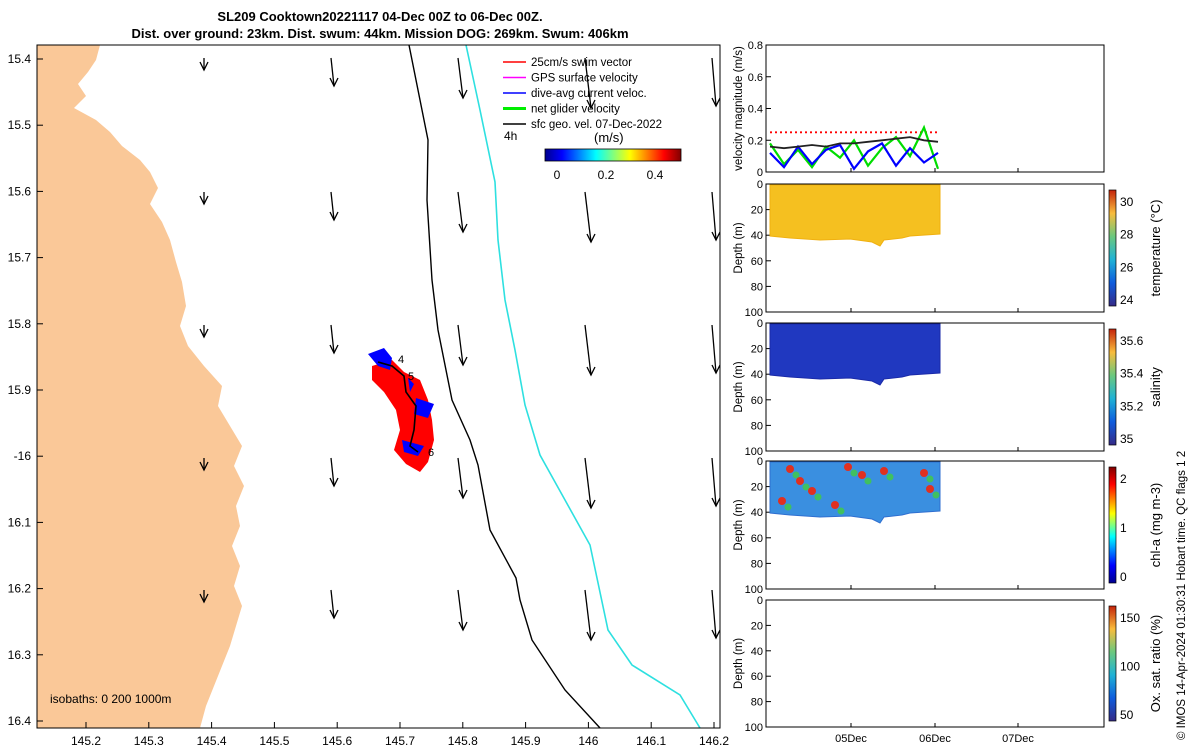  Describe the element at coordinates (149, 741) in the screenshot. I see `map-x-tick-label: 145.3` at that location.